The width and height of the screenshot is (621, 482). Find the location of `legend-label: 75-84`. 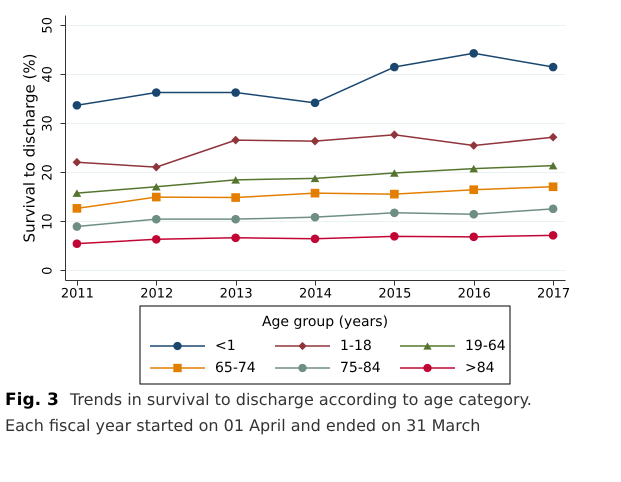

legend-label: 75-84 is located at coordinates (360, 368).